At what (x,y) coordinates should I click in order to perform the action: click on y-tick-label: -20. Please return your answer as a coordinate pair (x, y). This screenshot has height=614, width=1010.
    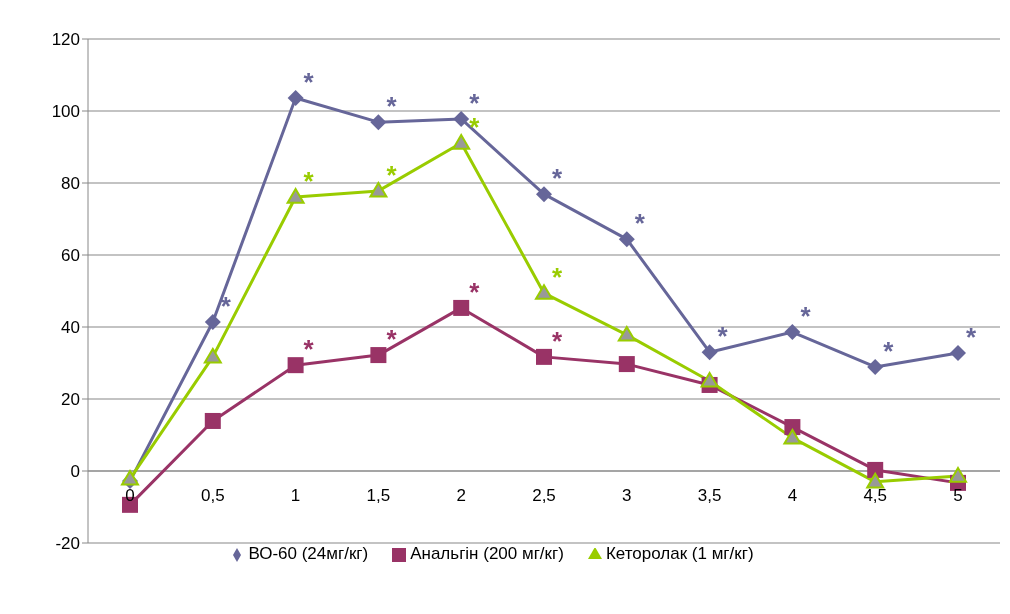
    Looking at the image, I should click on (67, 544).